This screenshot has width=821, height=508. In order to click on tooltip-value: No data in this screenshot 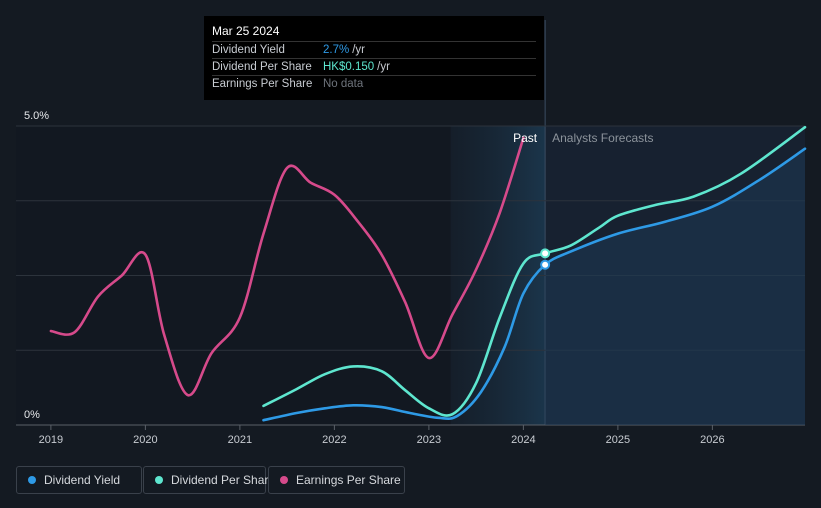, I will do `click(343, 84)`.